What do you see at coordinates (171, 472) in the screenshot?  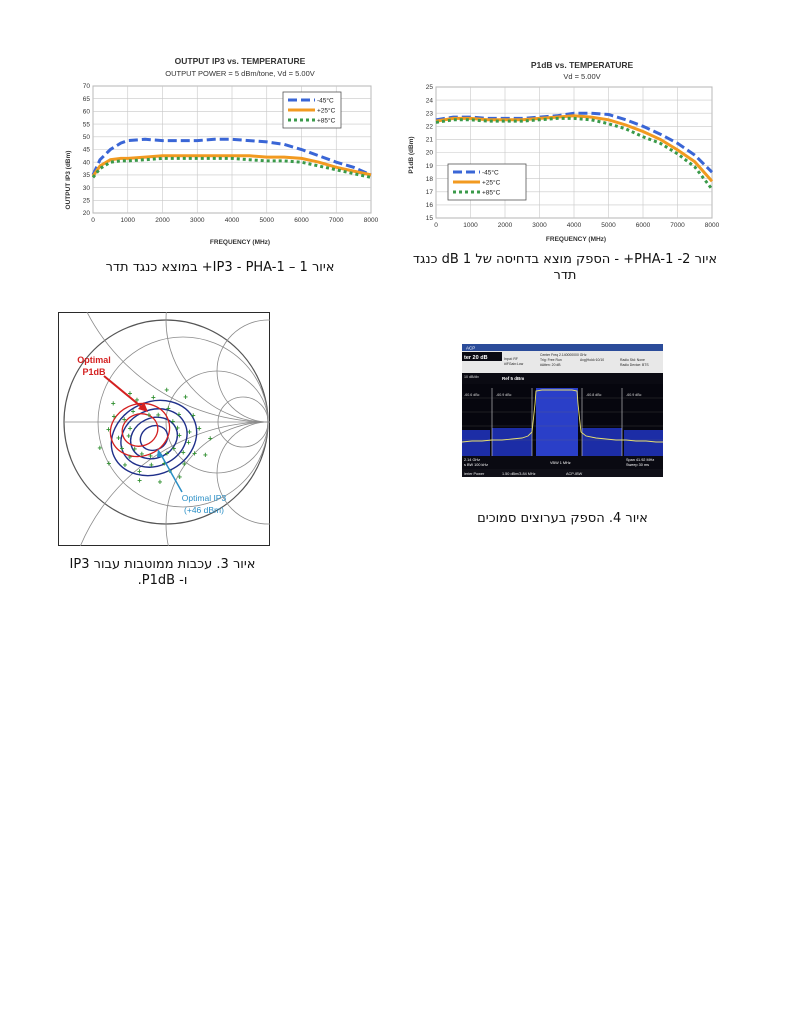 I see `ip3-arrow` at bounding box center [171, 472].